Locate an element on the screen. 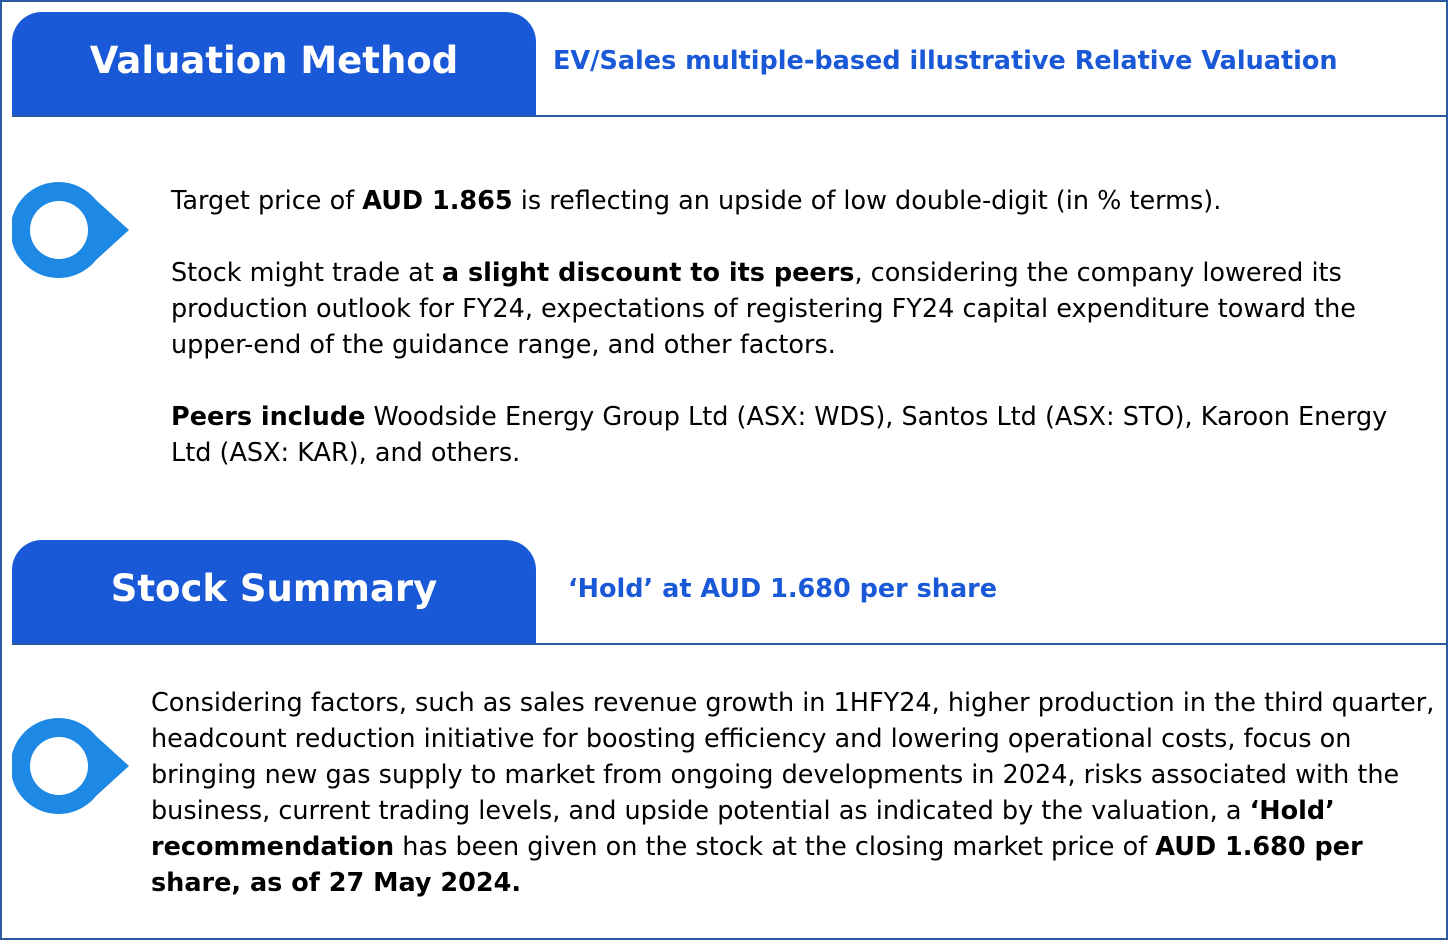  summary-subtitle: ‘Hold’ at AUD 1.680 per share is located at coordinates (783, 589).